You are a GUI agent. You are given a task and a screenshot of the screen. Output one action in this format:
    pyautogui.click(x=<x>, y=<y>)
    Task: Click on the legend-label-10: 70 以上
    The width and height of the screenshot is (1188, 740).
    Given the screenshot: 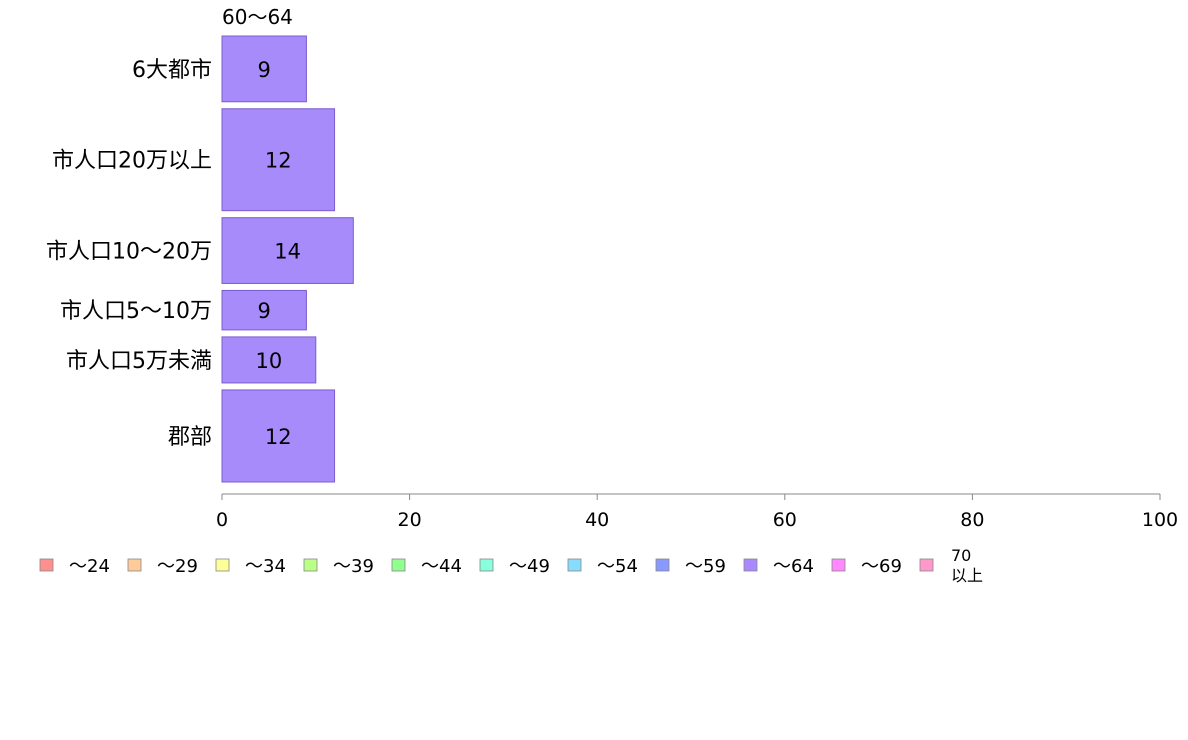 What is the action you would take?
    pyautogui.click(x=967, y=565)
    